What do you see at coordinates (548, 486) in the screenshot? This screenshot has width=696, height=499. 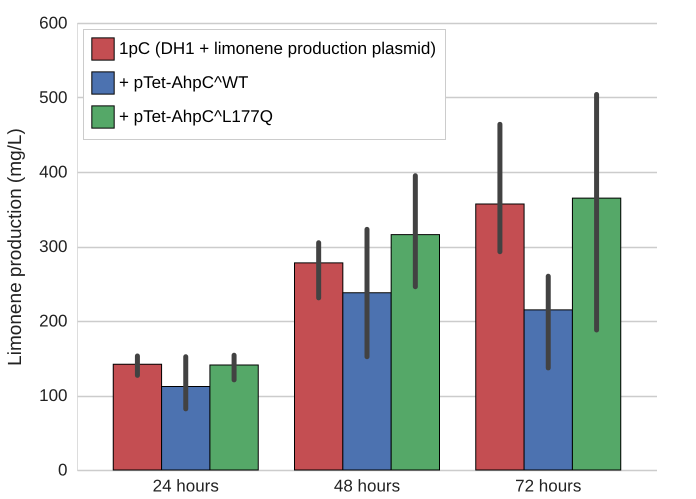 I see `x-tick-label: 72 hours` at bounding box center [548, 486].